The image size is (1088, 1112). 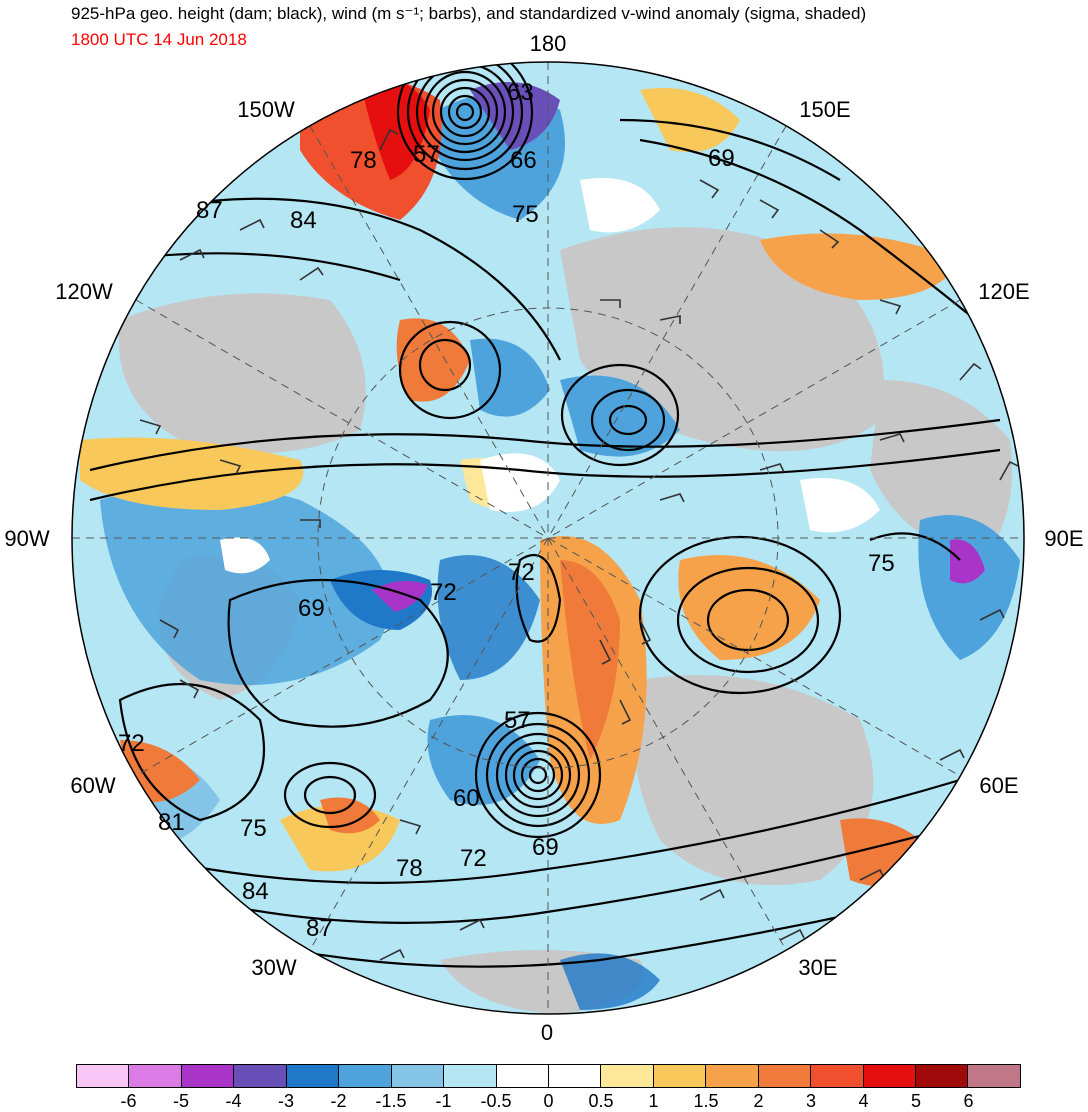 I want to click on colorbar-tick-label: 0, so click(x=548, y=1101).